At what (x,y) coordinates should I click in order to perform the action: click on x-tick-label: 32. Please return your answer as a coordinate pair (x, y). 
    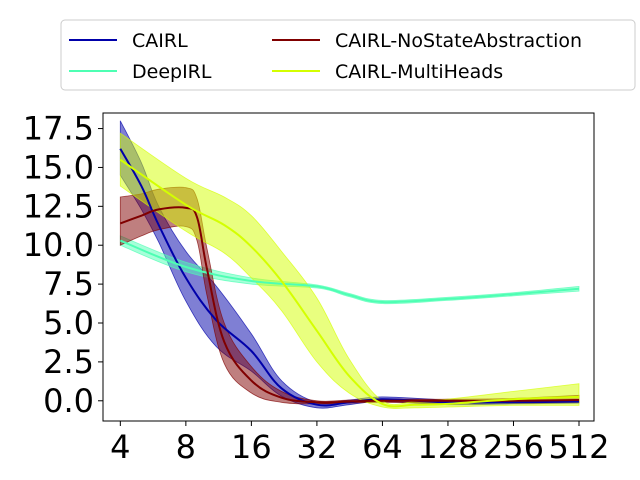
    Looking at the image, I should click on (317, 447).